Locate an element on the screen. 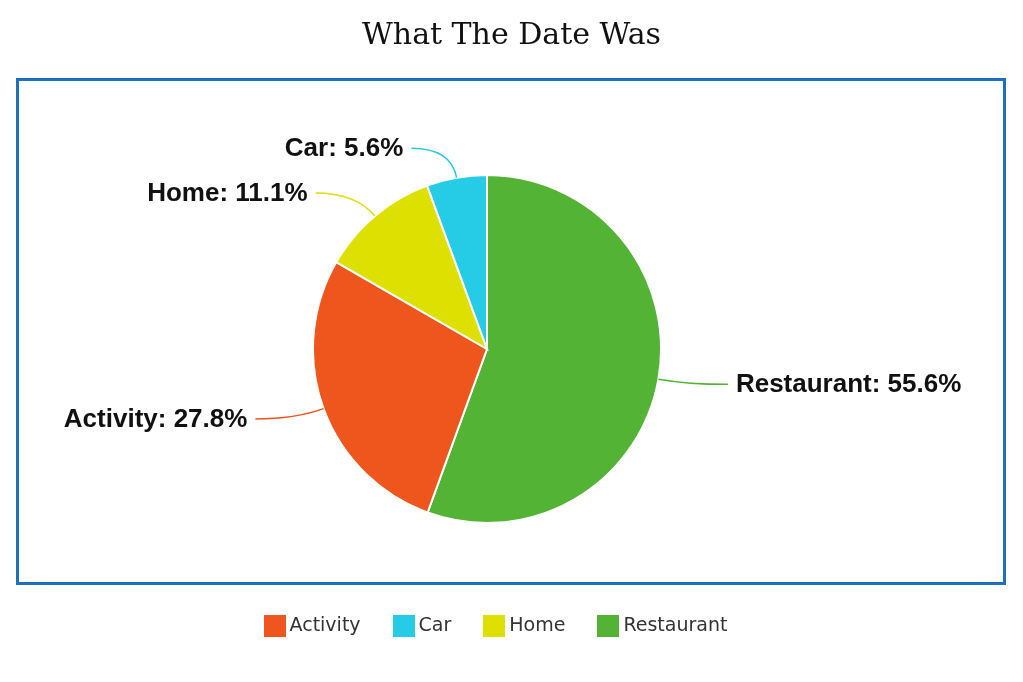  legend-label: Car is located at coordinates (435, 624).